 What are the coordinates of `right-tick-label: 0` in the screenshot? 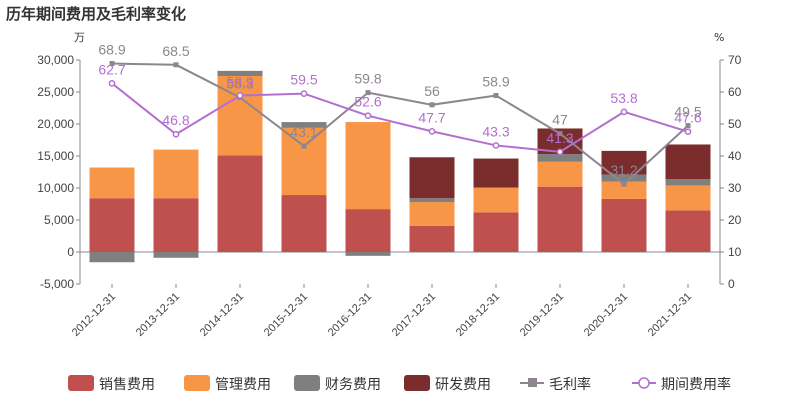 It's located at (731, 284).